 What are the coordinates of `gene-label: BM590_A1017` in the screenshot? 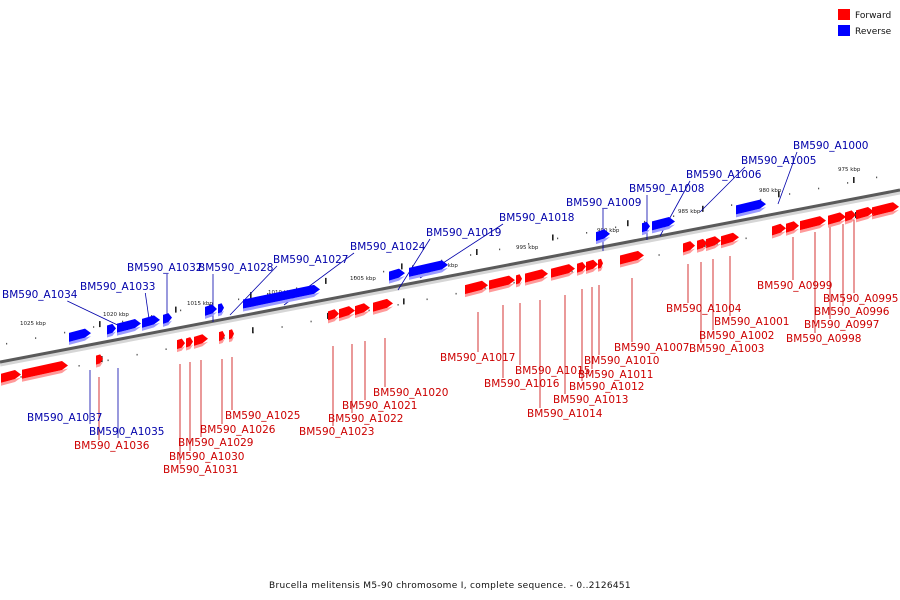 It's located at (477, 358).